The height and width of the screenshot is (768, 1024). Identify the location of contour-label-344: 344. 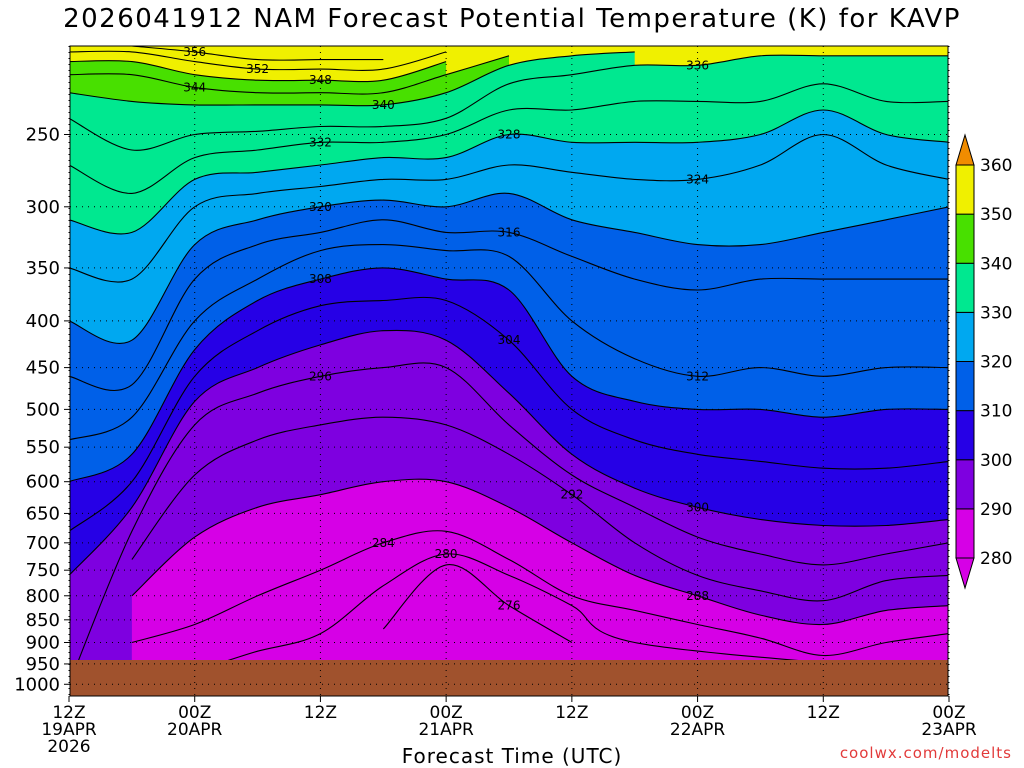
(194, 87).